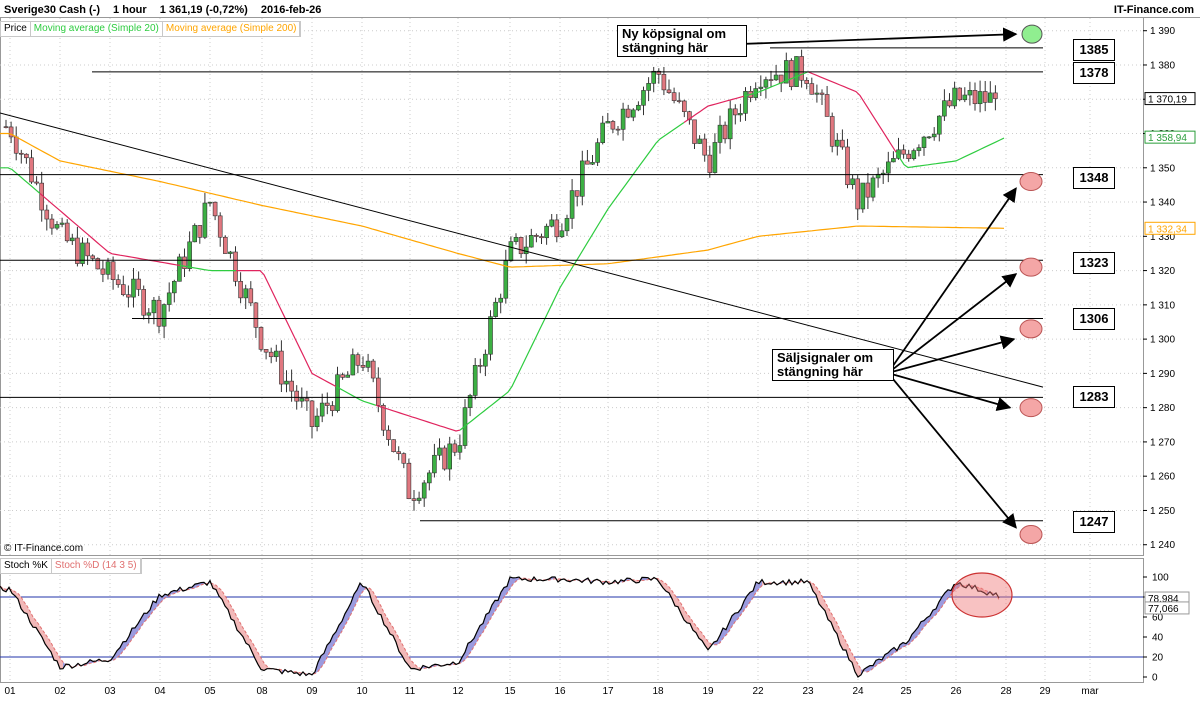 This screenshot has height=703, width=1200. Describe the element at coordinates (16, 29) in the screenshot. I see `legend-price: Price` at that location.